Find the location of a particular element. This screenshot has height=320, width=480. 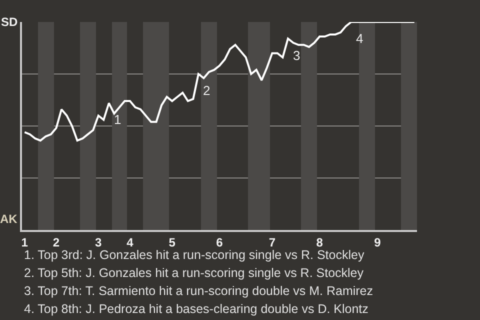

text: 2. Top 5th: J. Gonzales hit a run-scoring single vs R. Stockley is located at coordinates (194, 273).